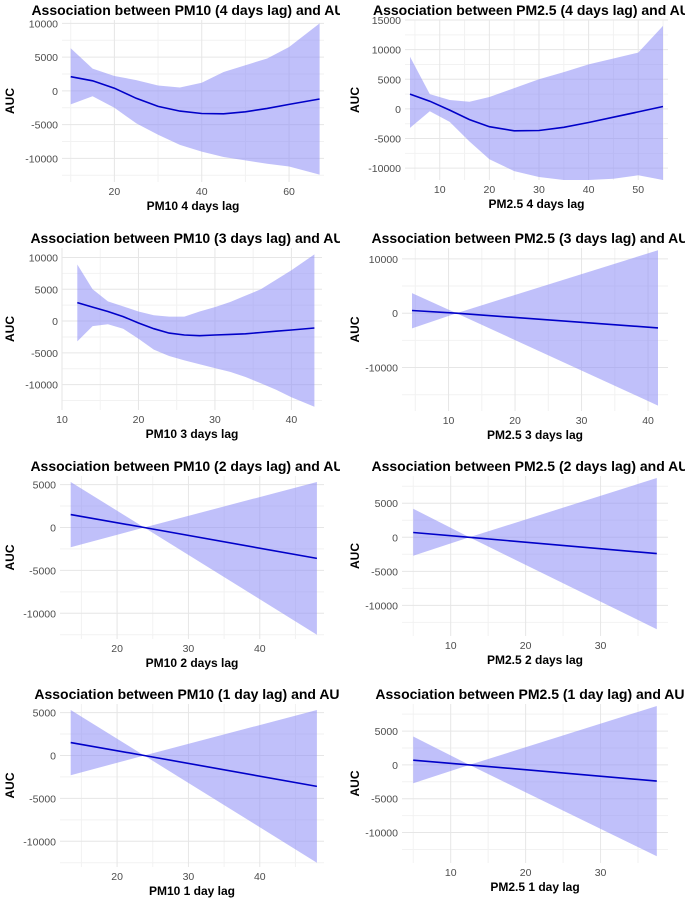 The height and width of the screenshot is (913, 685). I want to click on x-axis-label: PM2.5 3 days lag, so click(535, 435).